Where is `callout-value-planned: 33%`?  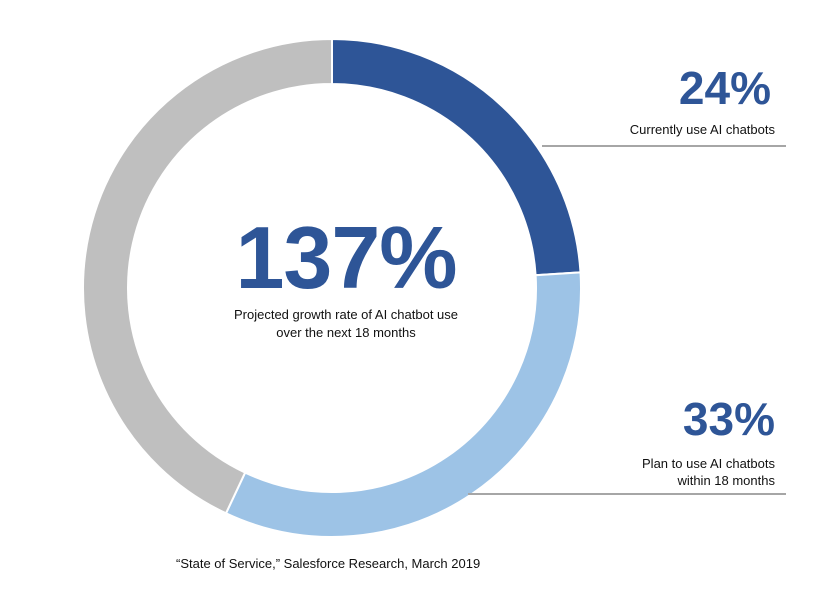
callout-value-planned: 33% is located at coordinates (728, 419).